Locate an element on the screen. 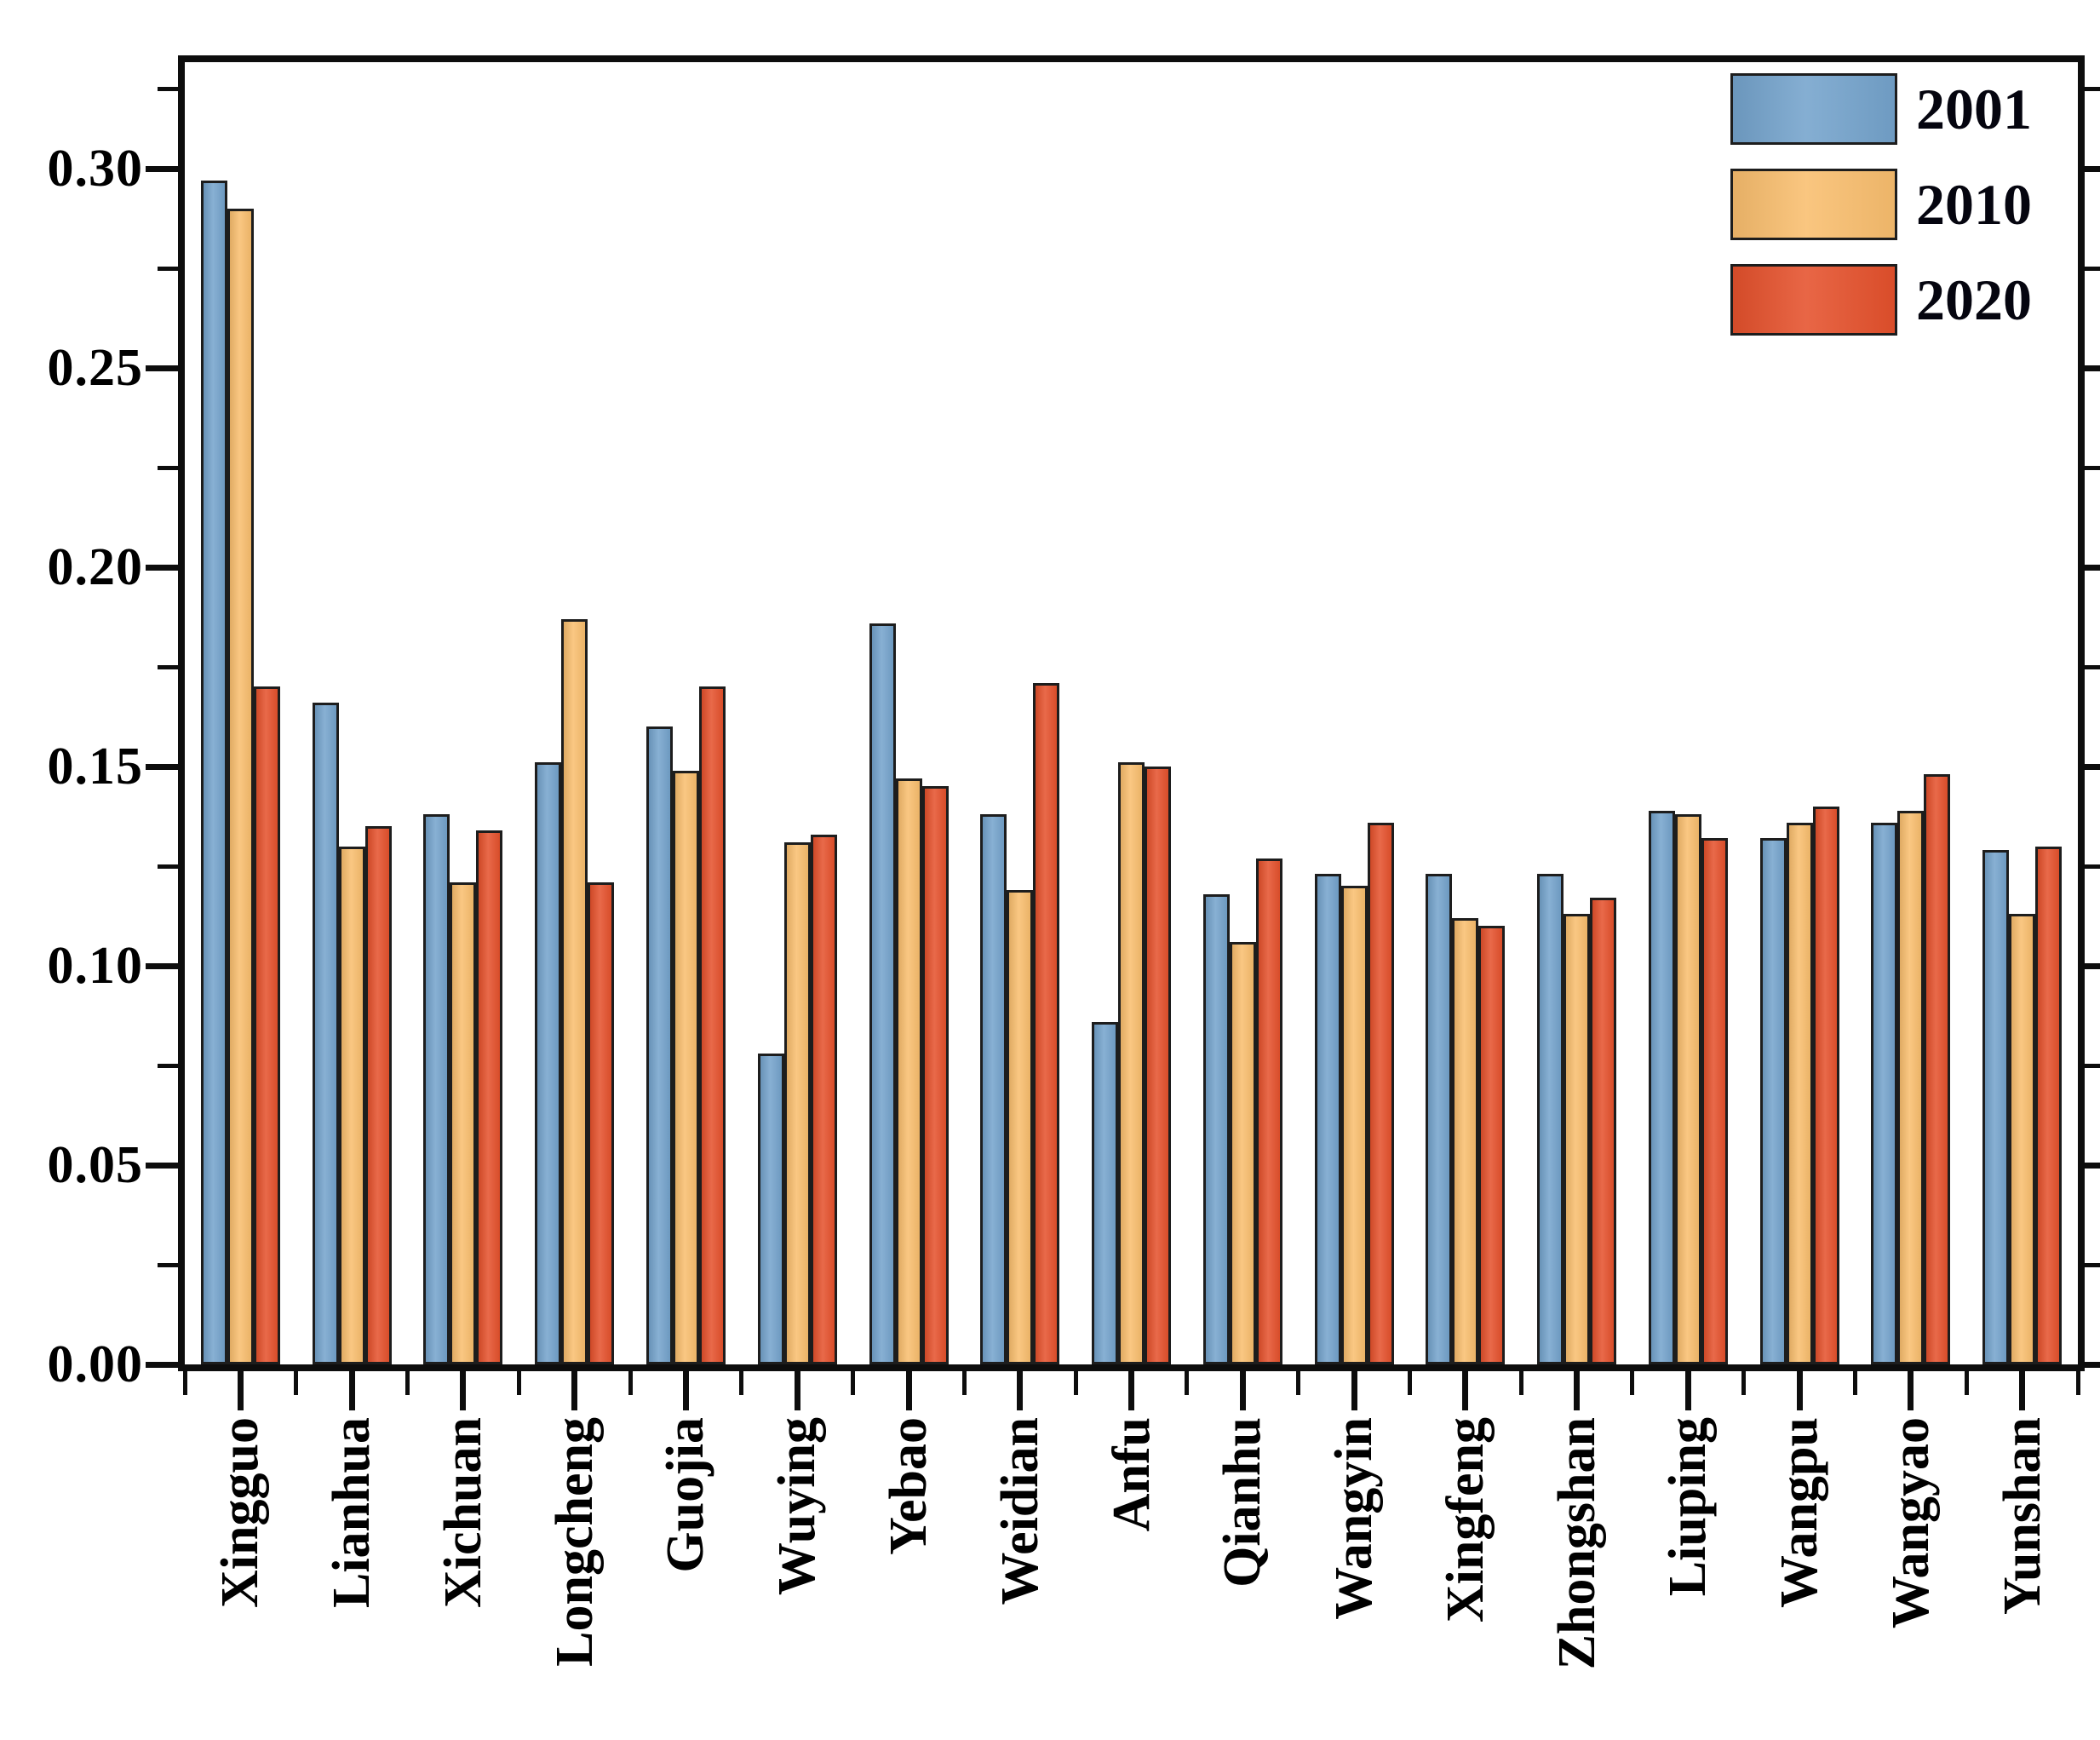 The image size is (2100, 1740). bar-liuping-2010 is located at coordinates (1688, 1089).